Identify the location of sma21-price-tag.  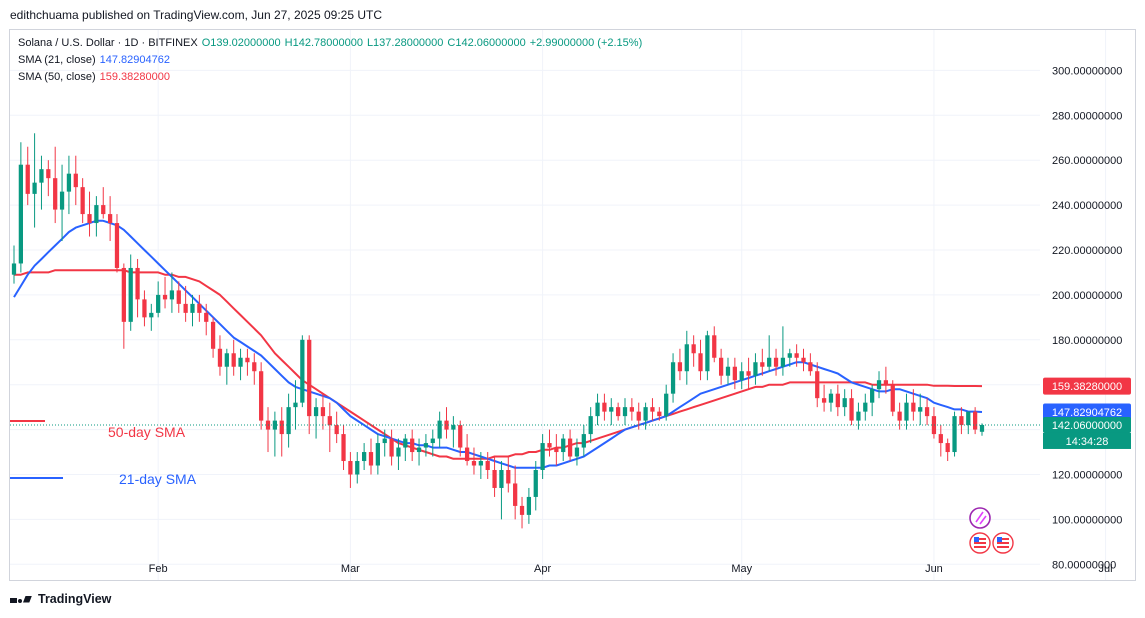
(1087, 412).